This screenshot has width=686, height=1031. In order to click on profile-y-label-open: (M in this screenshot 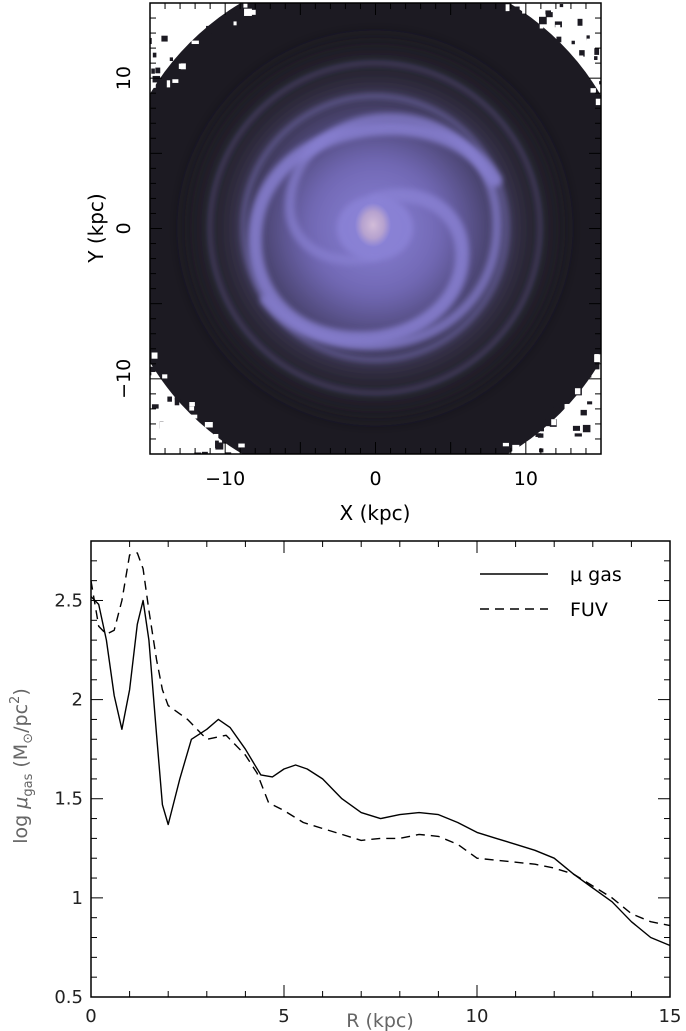, I will do `click(21, 759)`.